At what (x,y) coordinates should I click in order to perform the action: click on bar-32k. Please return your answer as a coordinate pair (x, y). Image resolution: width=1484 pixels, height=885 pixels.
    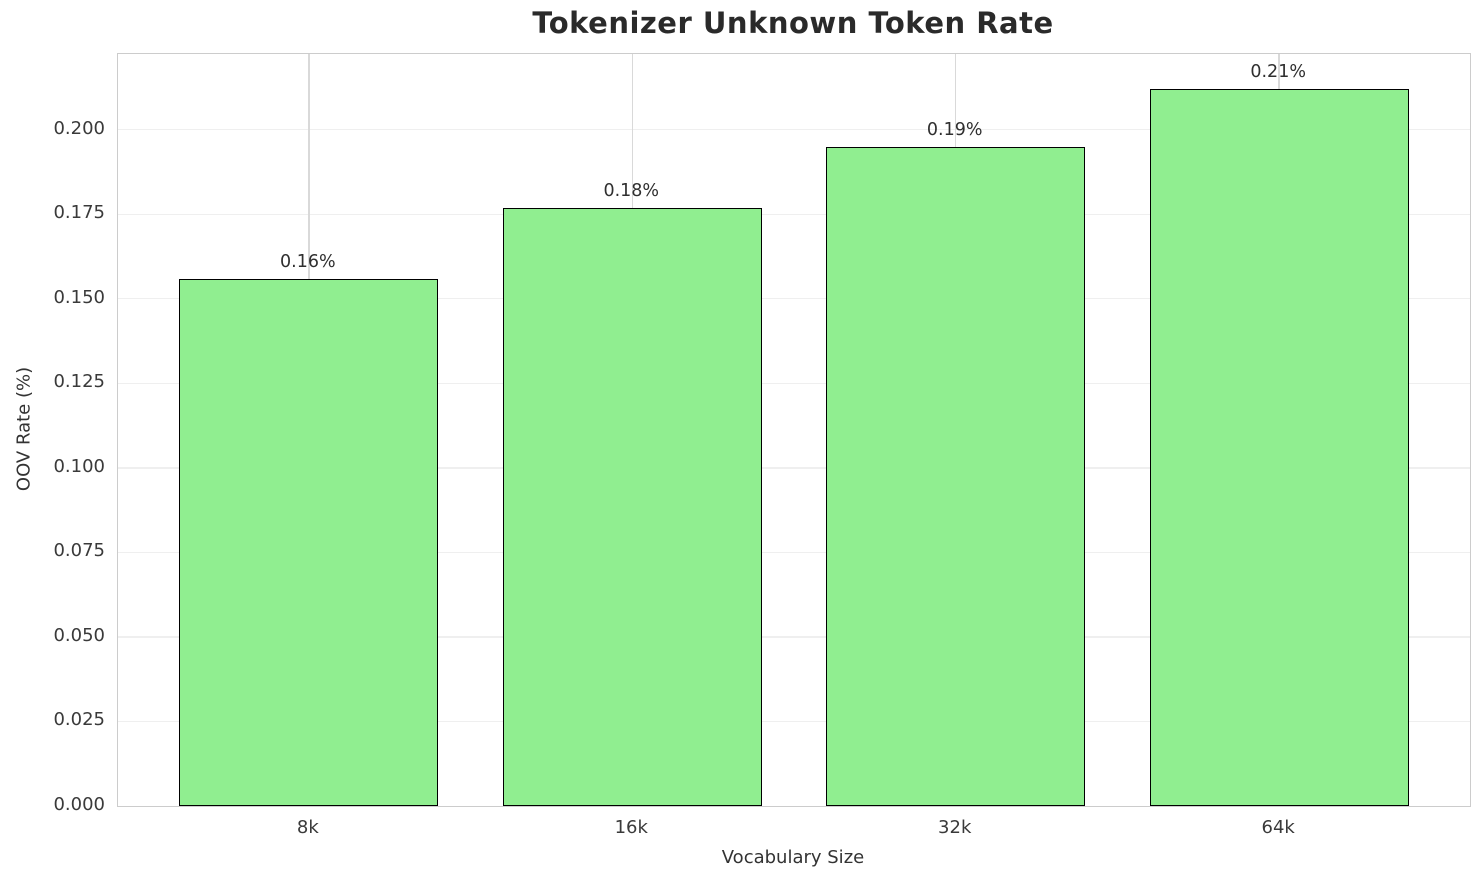
    Looking at the image, I should click on (956, 476).